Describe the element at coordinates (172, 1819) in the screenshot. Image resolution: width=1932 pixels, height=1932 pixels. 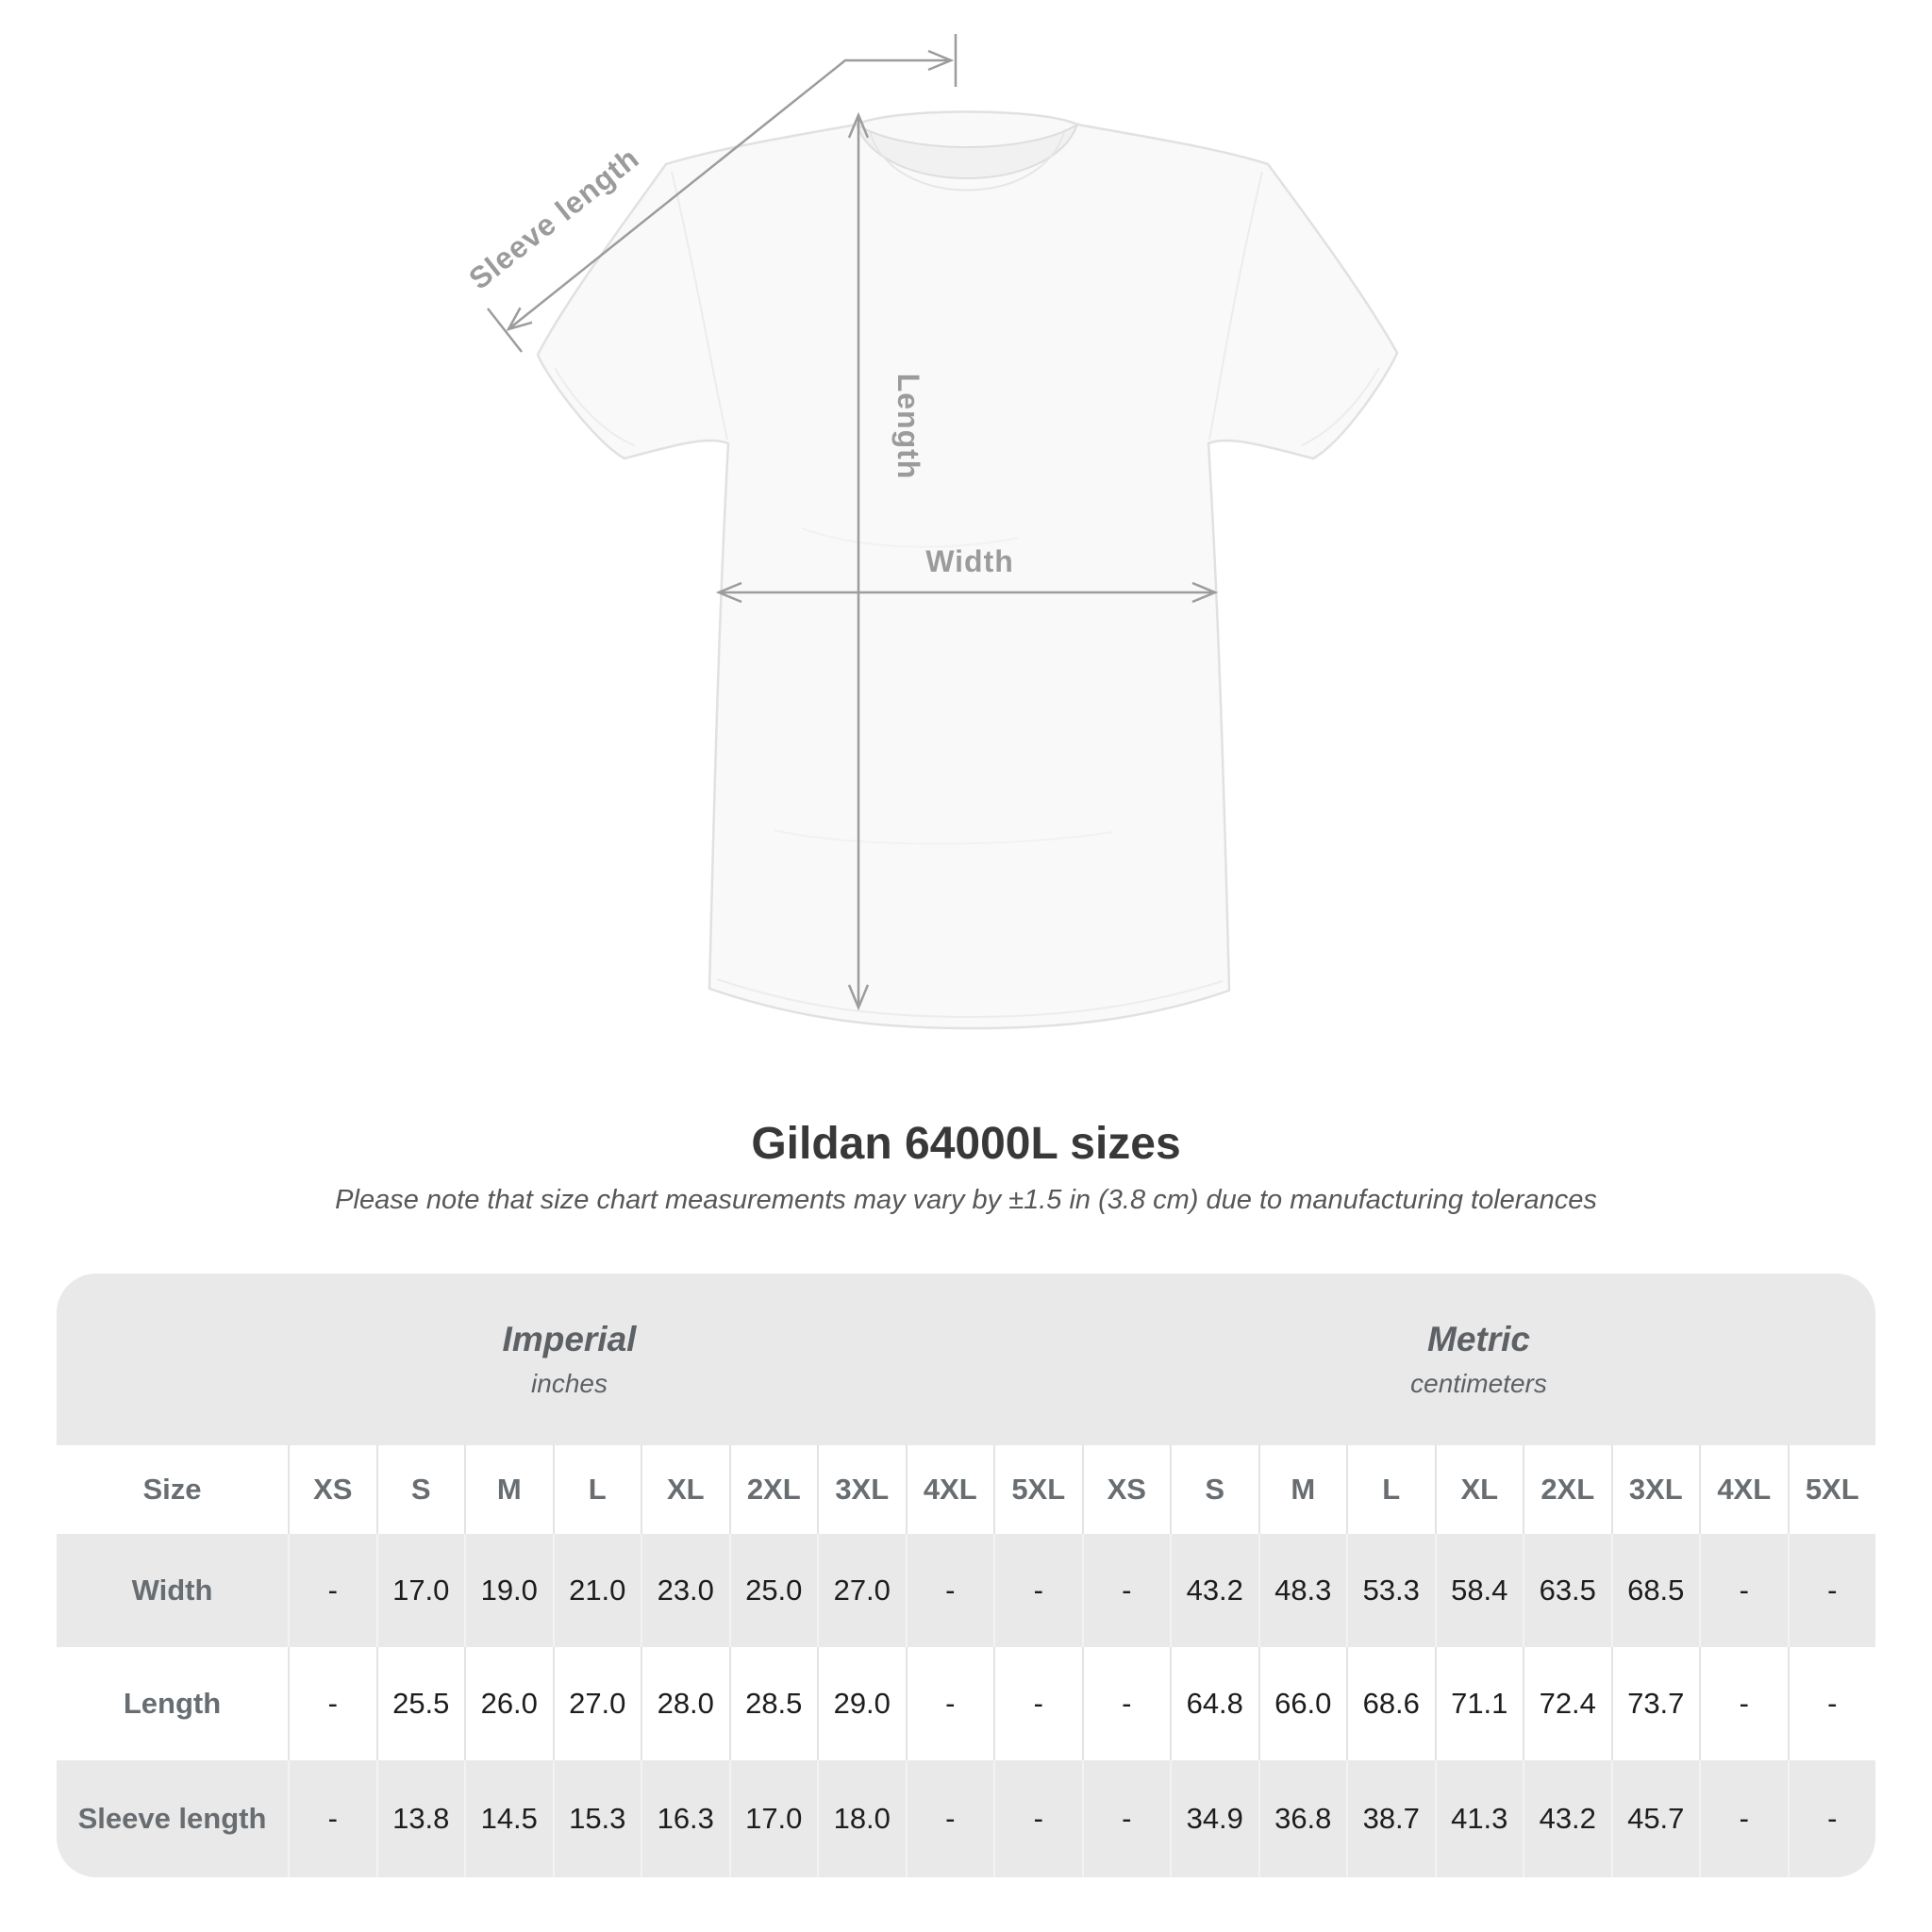
I see `row-header: Sleeve length` at that location.